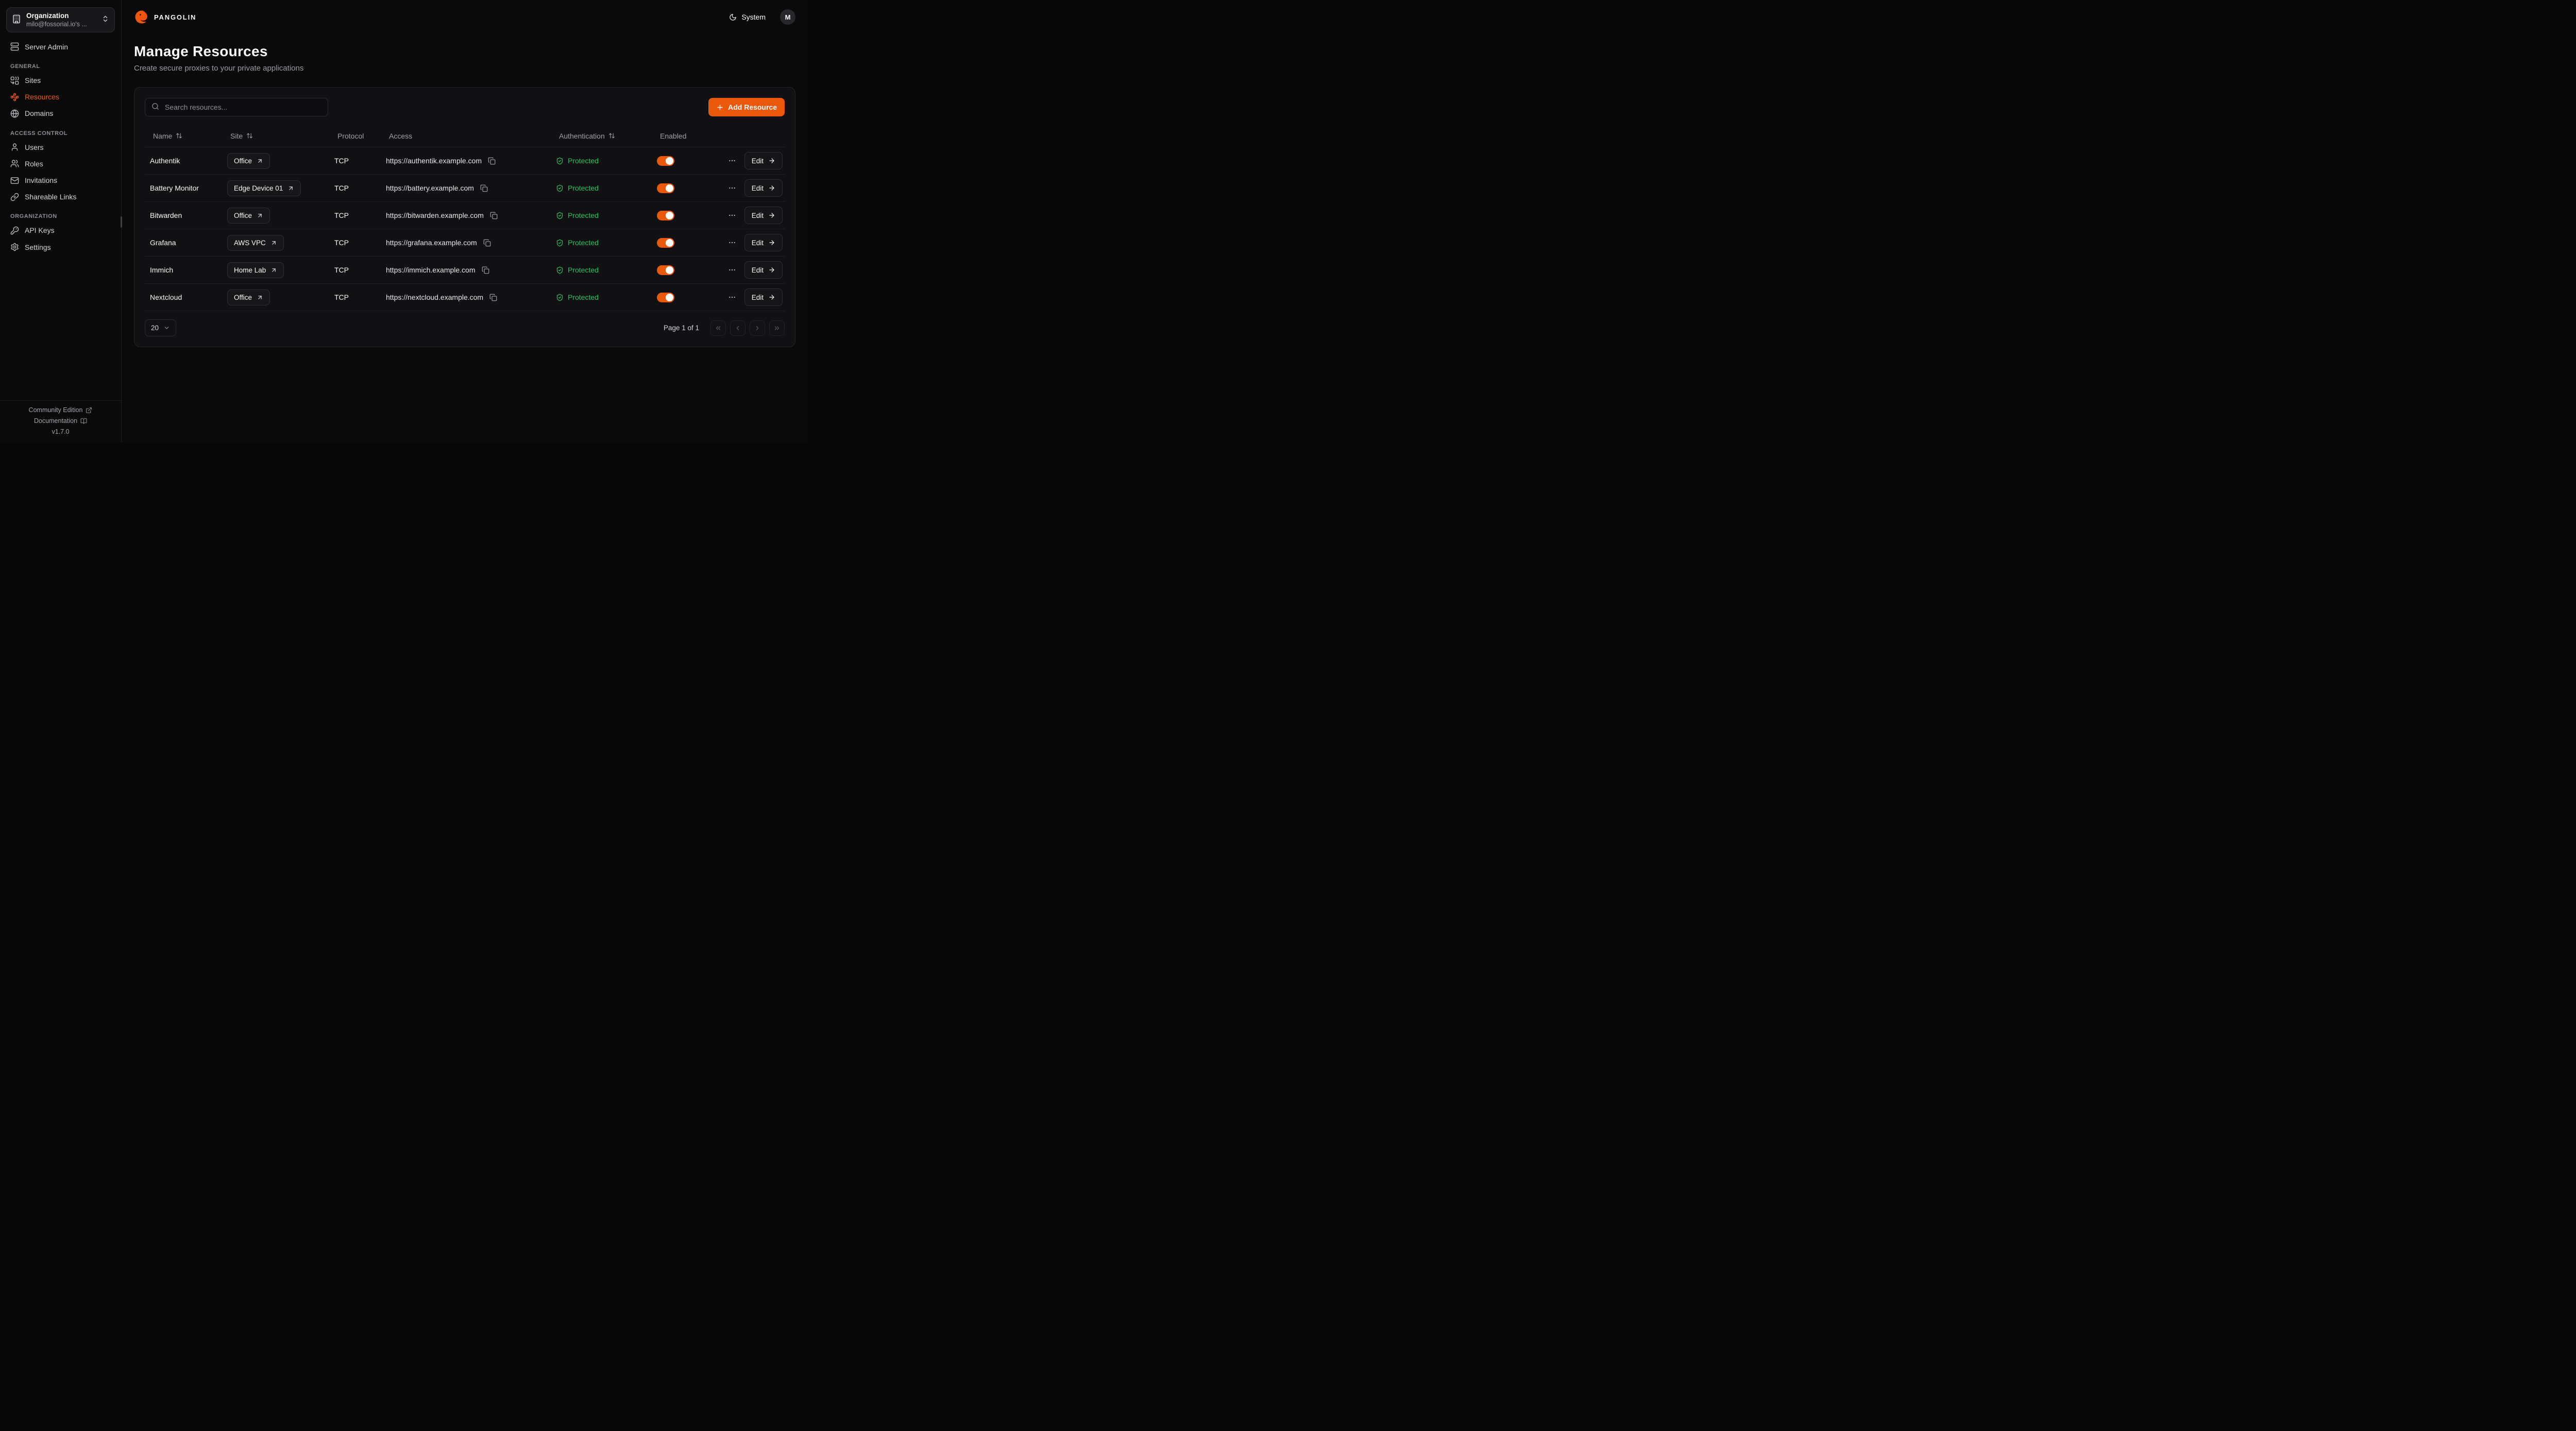 This screenshot has height=1431, width=2576. I want to click on top-actions: System M, so click(761, 17).